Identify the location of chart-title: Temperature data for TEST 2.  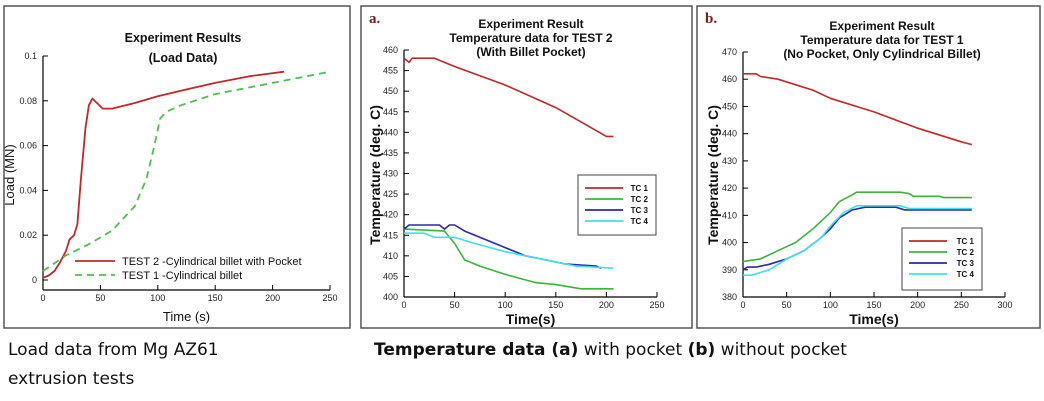
(530, 38).